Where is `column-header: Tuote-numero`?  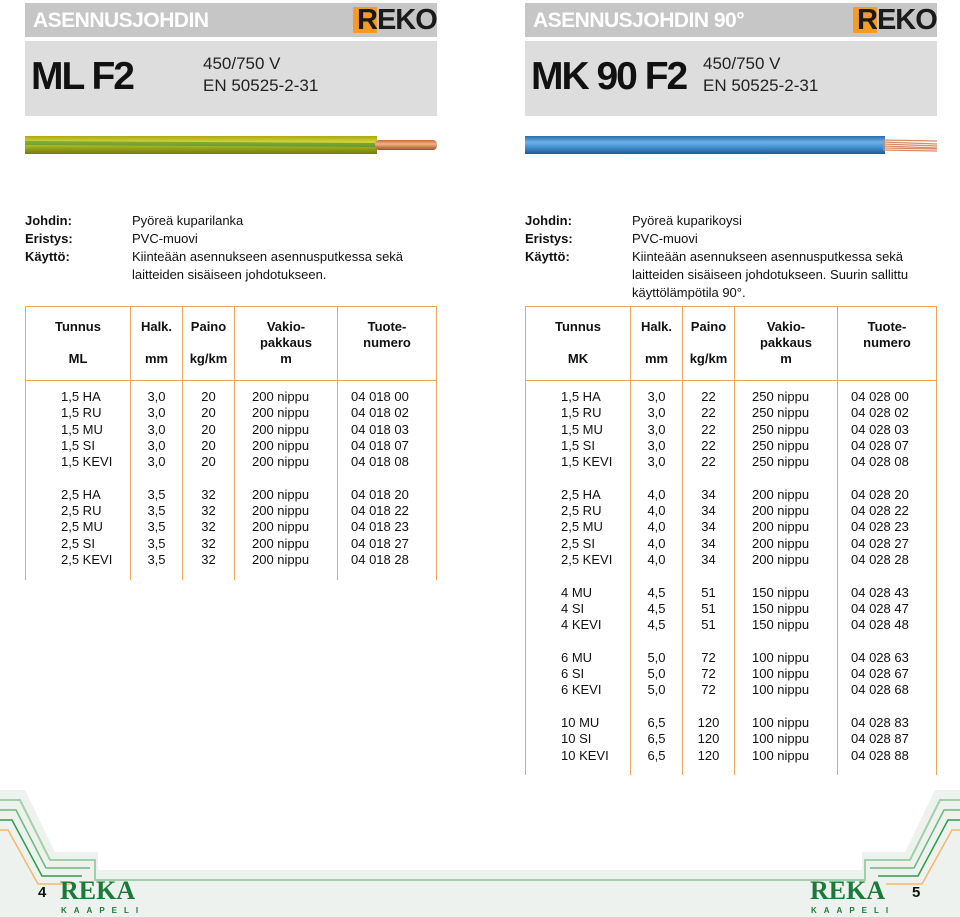
column-header: Tuote-numero is located at coordinates (387, 343).